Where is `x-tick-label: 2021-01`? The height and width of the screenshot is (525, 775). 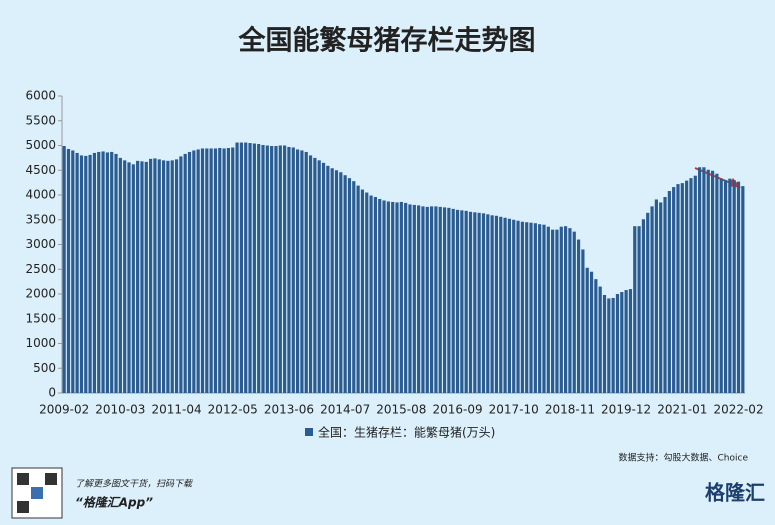 x-tick-label: 2021-01 is located at coordinates (682, 410).